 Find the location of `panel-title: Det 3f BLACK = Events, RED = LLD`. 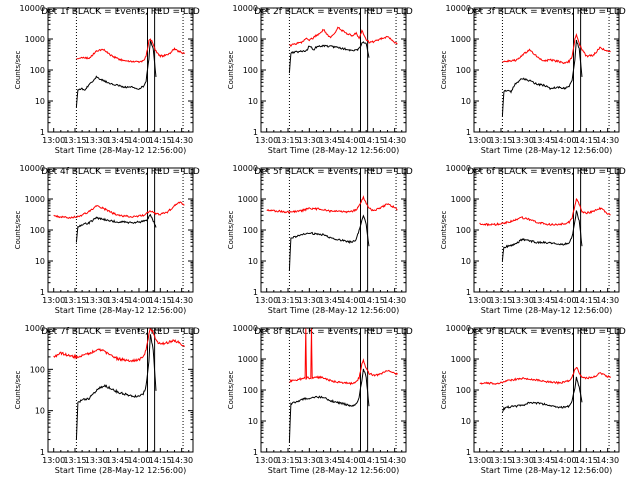

panel-title: Det 3f BLACK = Events, RED = LLD is located at coordinates (546, 12).